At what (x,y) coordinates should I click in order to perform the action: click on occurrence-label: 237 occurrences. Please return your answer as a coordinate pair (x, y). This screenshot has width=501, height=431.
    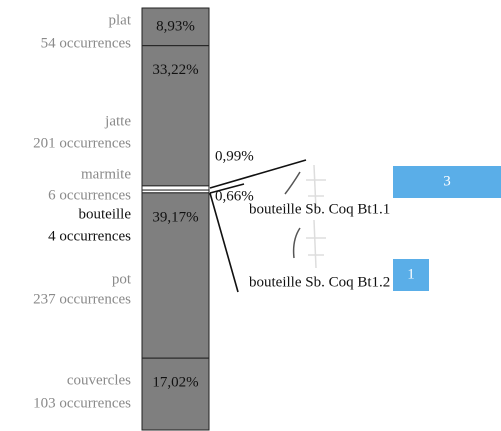
    Looking at the image, I should click on (82, 299).